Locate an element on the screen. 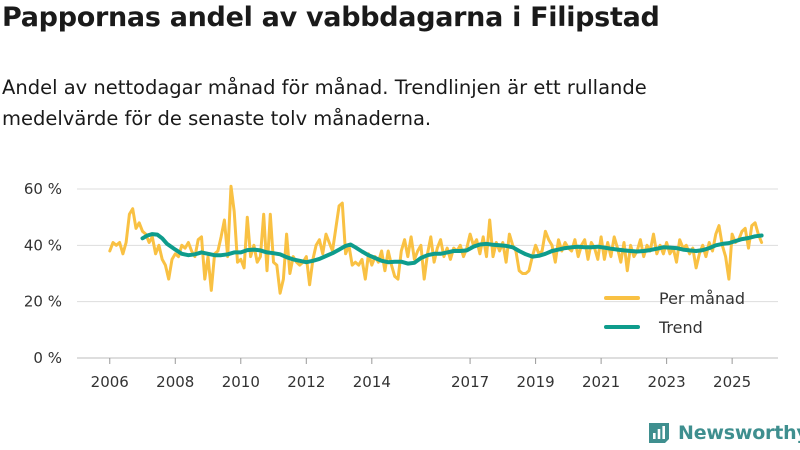 Image resolution: width=800 pixels, height=450 pixels. x-axis-ticks: 2006 2008 2010 2012 2014 2017 2019 2021 2023 2025 is located at coordinates (421, 374).